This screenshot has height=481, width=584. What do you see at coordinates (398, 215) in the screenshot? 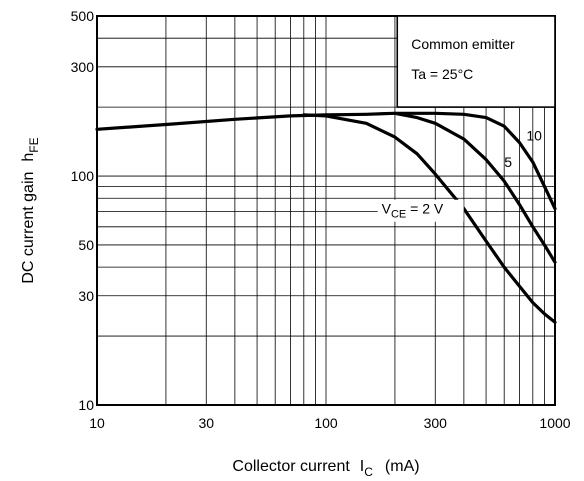
I see `series-label-vce-sub: CE` at bounding box center [398, 215].